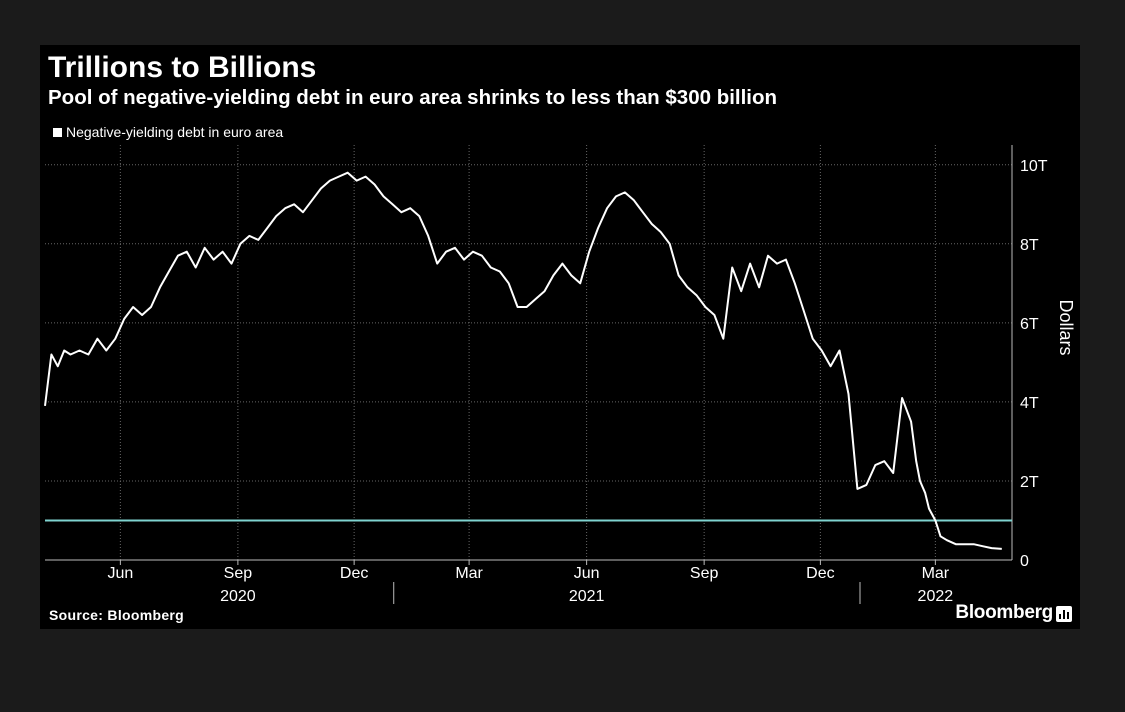 Image resolution: width=1125 pixels, height=712 pixels. Describe the element at coordinates (1029, 324) in the screenshot. I see `y-tick-label: 6T` at that location.